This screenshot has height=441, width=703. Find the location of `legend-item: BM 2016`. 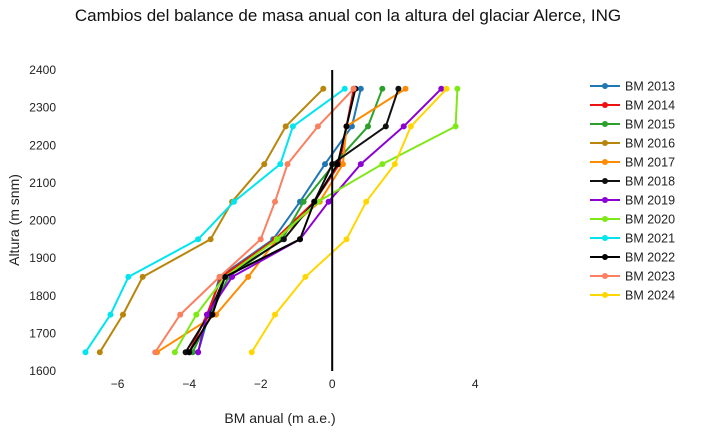

legend-item: BM 2016 is located at coordinates (632, 144).